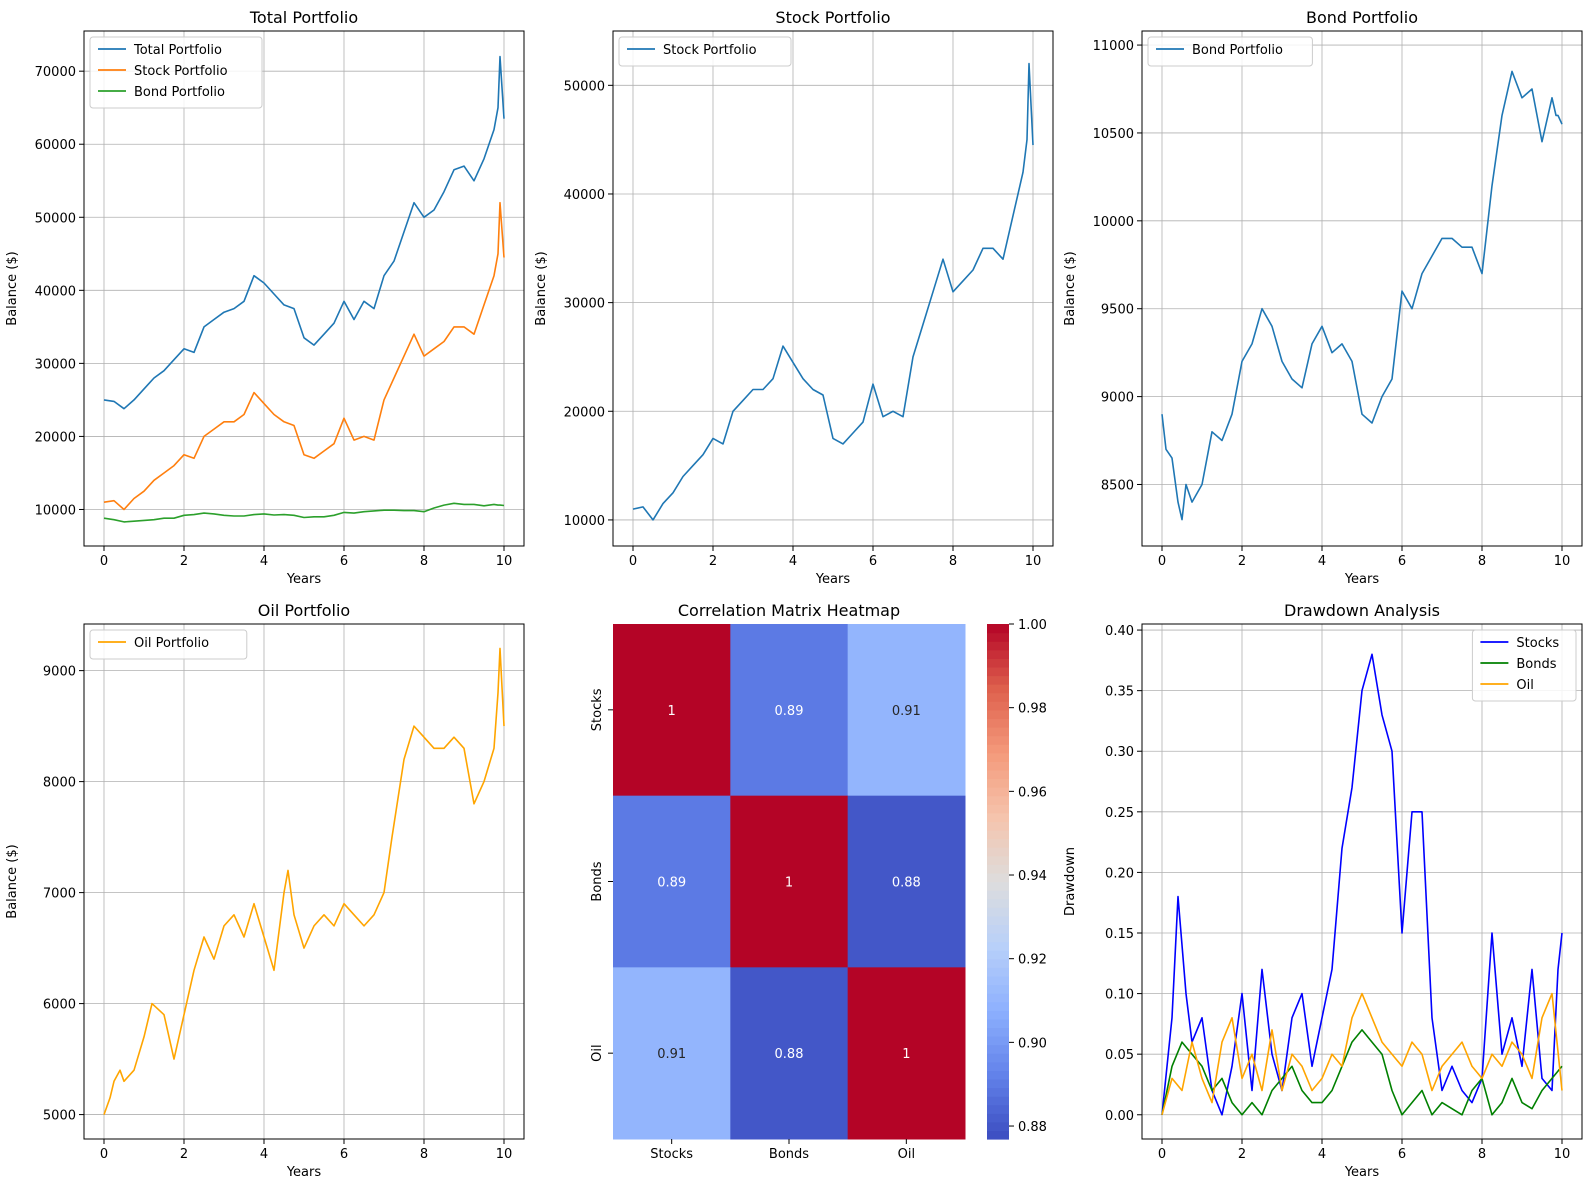 This screenshot has width=1589, height=1189. I want to click on colorbar-tick-label: 0.96, so click(1032, 792).